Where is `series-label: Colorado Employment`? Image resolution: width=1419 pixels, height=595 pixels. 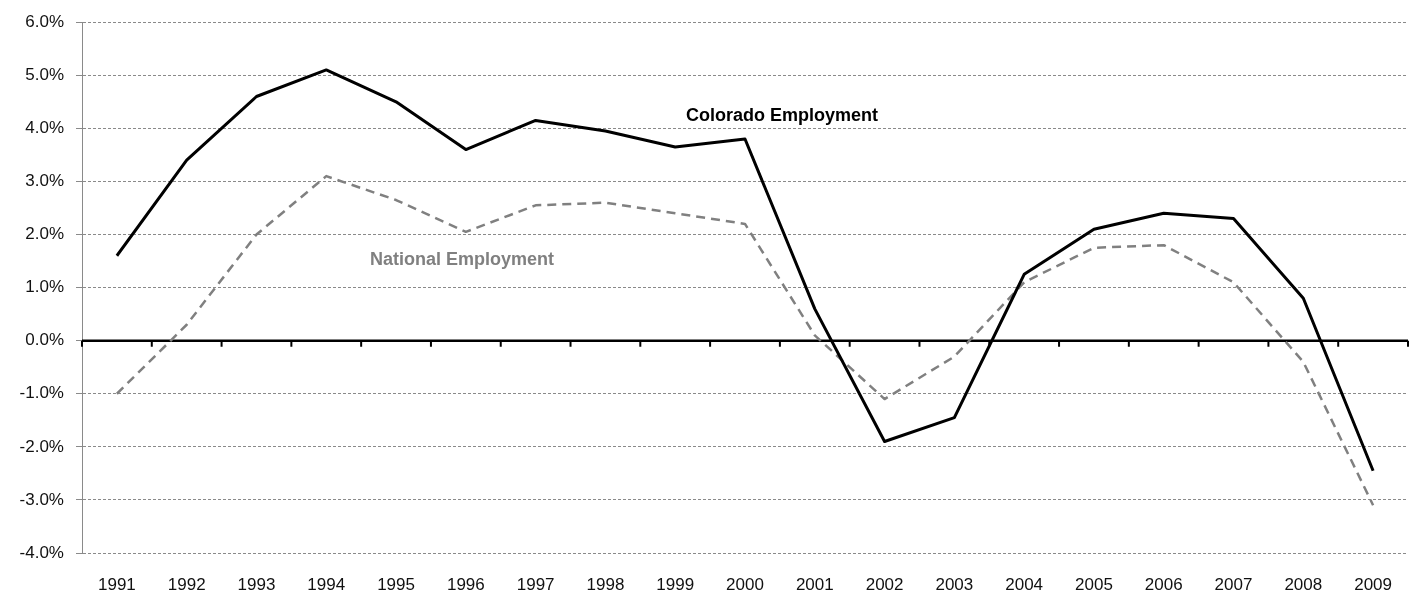
series-label: Colorado Employment is located at coordinates (782, 115).